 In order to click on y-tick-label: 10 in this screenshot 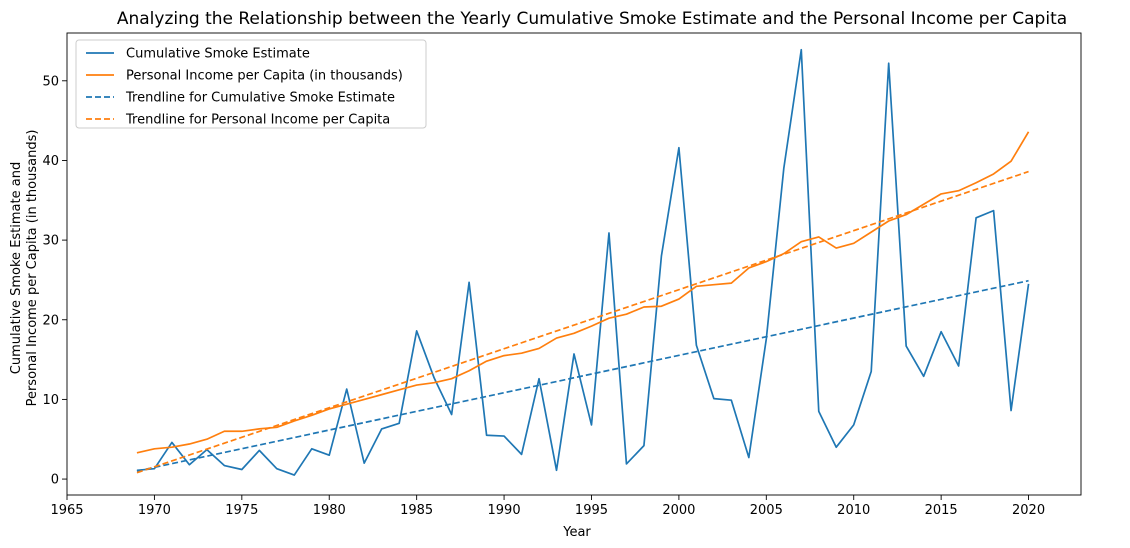, I will do `click(50, 400)`.